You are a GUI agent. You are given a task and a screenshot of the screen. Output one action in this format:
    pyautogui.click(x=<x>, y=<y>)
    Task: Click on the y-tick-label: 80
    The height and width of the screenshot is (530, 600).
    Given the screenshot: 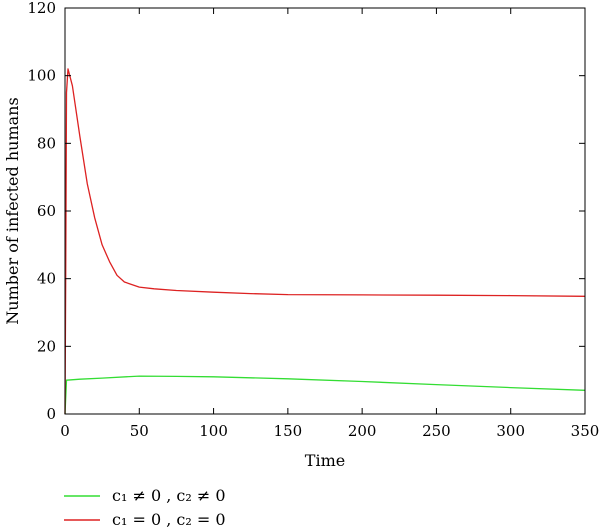 What is the action you would take?
    pyautogui.click(x=46, y=143)
    